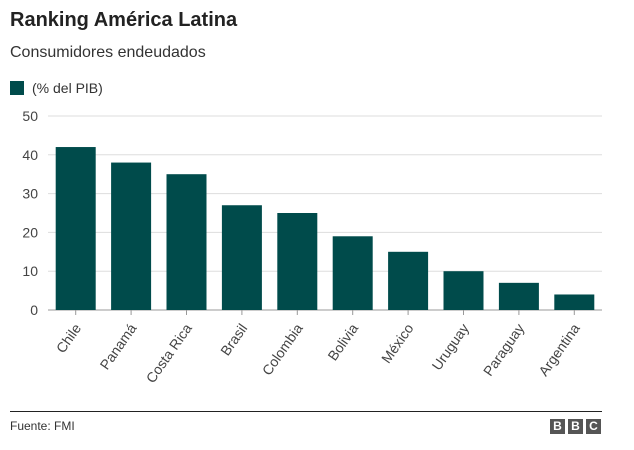 This screenshot has height=450, width=634. I want to click on legend-label: (% del PIB), so click(67, 88).